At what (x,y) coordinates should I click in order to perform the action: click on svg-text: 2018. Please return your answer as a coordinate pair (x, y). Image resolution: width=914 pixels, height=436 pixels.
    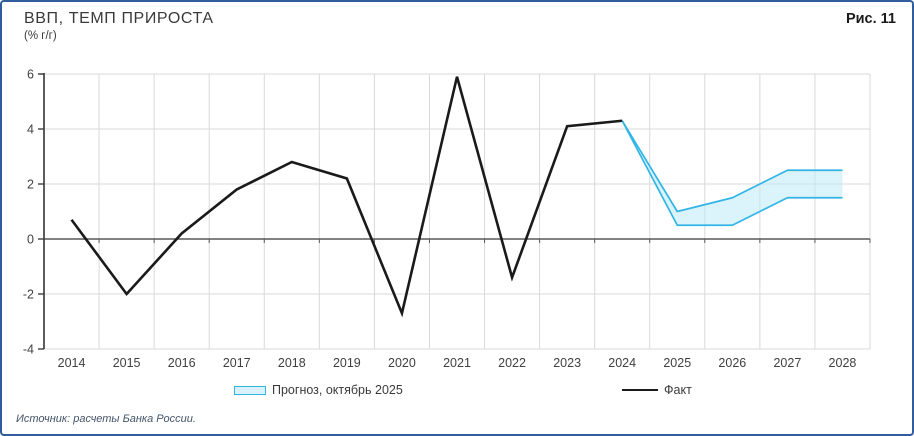
    Looking at the image, I should click on (292, 363).